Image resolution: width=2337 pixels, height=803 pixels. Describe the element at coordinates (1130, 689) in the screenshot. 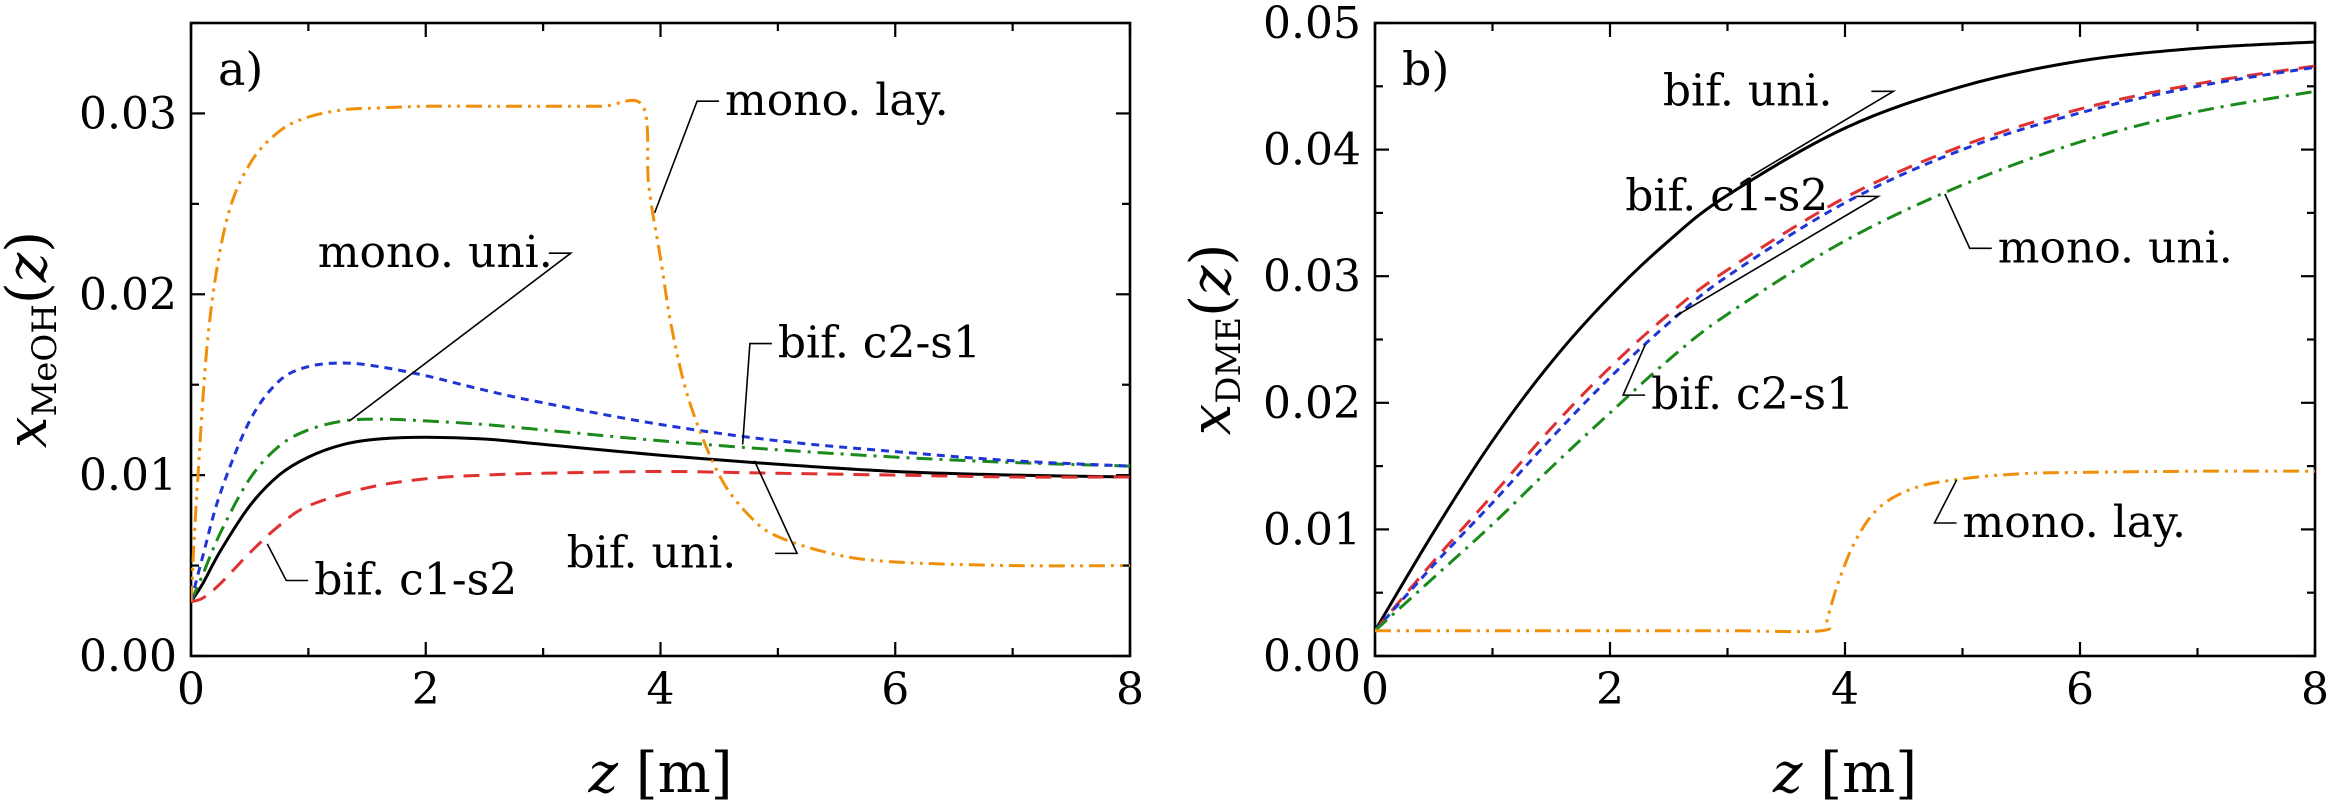

I see `chart-a-x-tick-label: 8` at that location.